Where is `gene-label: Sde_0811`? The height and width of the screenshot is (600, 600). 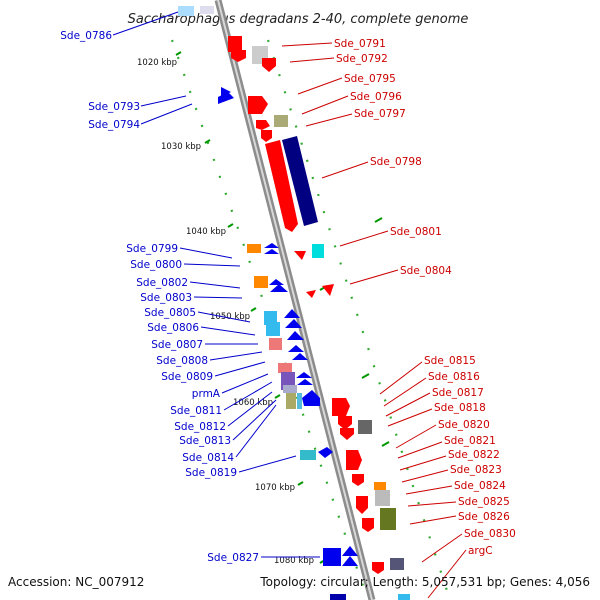 gene-label: Sde_0811 is located at coordinates (196, 411).